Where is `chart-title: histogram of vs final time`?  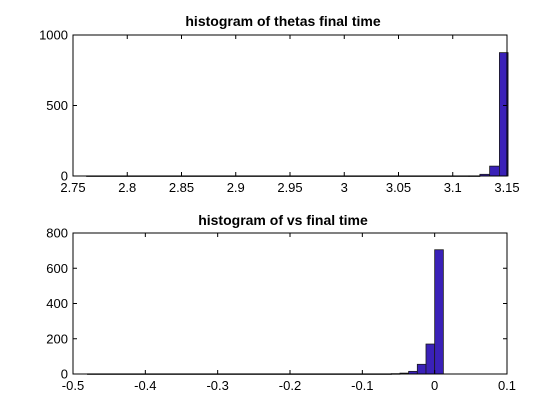 chart-title: histogram of vs final time is located at coordinates (283, 220).